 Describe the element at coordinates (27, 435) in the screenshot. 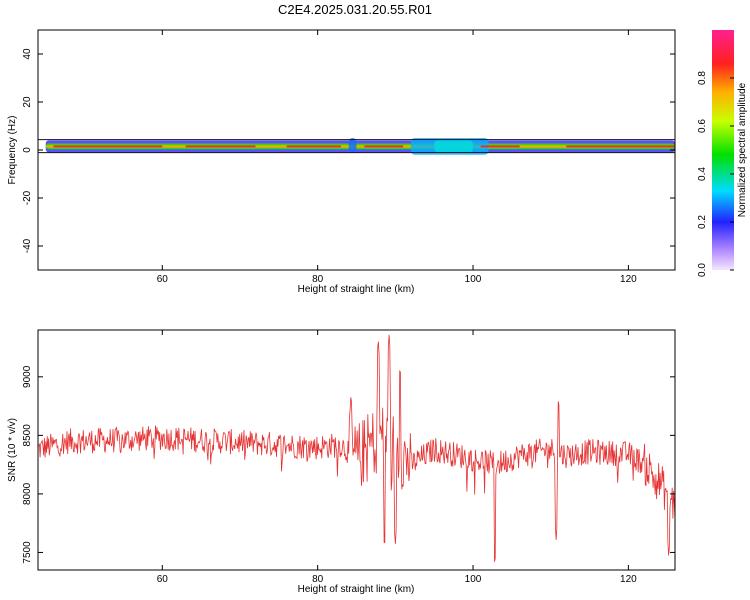

I see `snr-y-tick-label-8500: 8500` at that location.